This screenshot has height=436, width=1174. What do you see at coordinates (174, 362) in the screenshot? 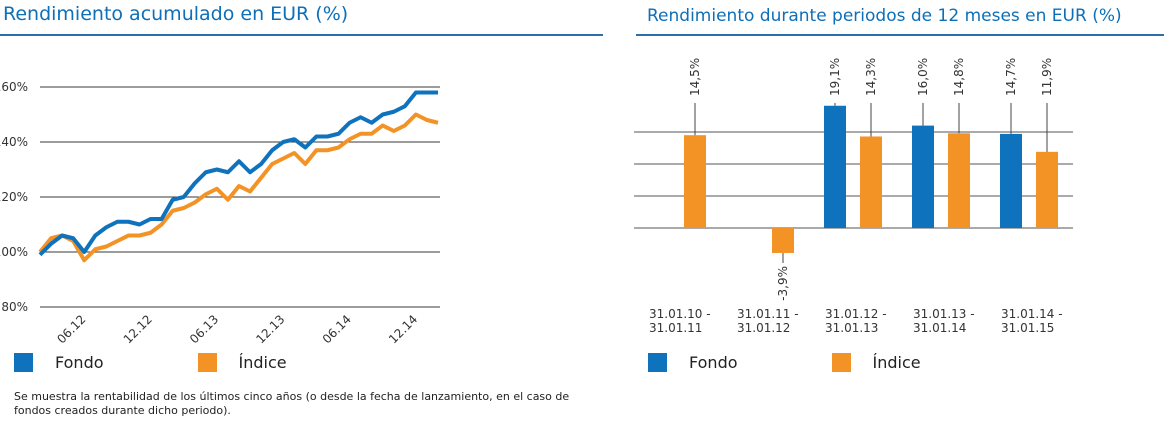
I see `left-legend: Fondo Índice` at bounding box center [174, 362].